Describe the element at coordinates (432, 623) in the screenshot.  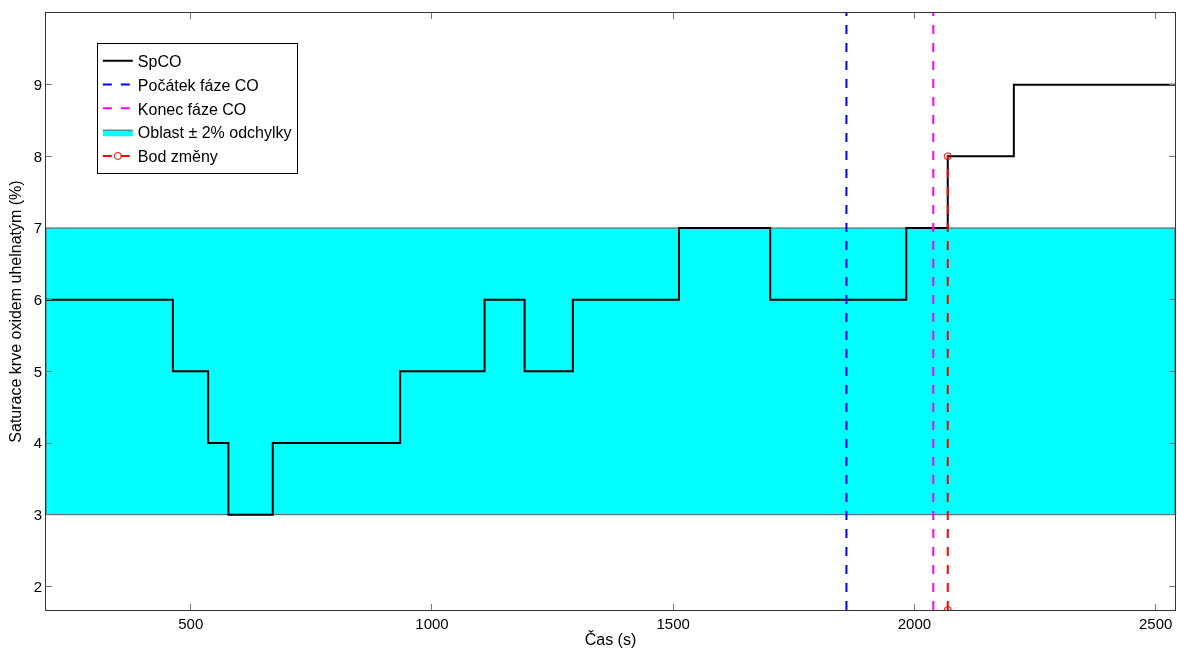
I see `x-tick-label: 1000` at that location.